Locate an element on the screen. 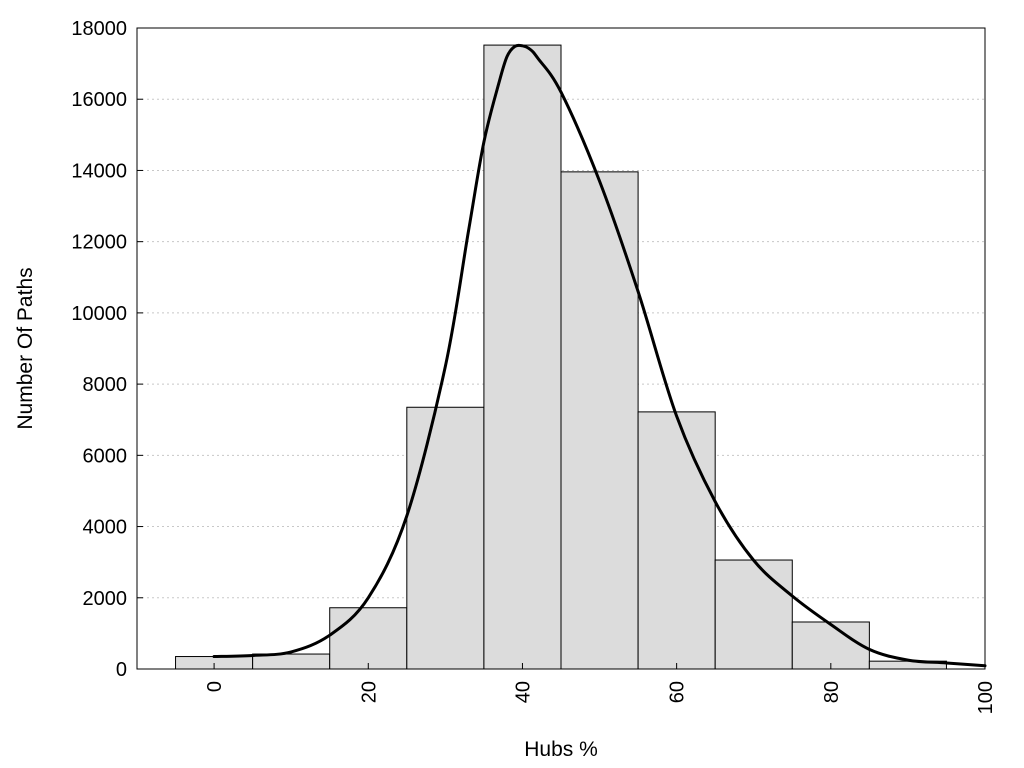 This screenshot has height=768, width=1024. x-axis-title: Hubs % is located at coordinates (561, 749).